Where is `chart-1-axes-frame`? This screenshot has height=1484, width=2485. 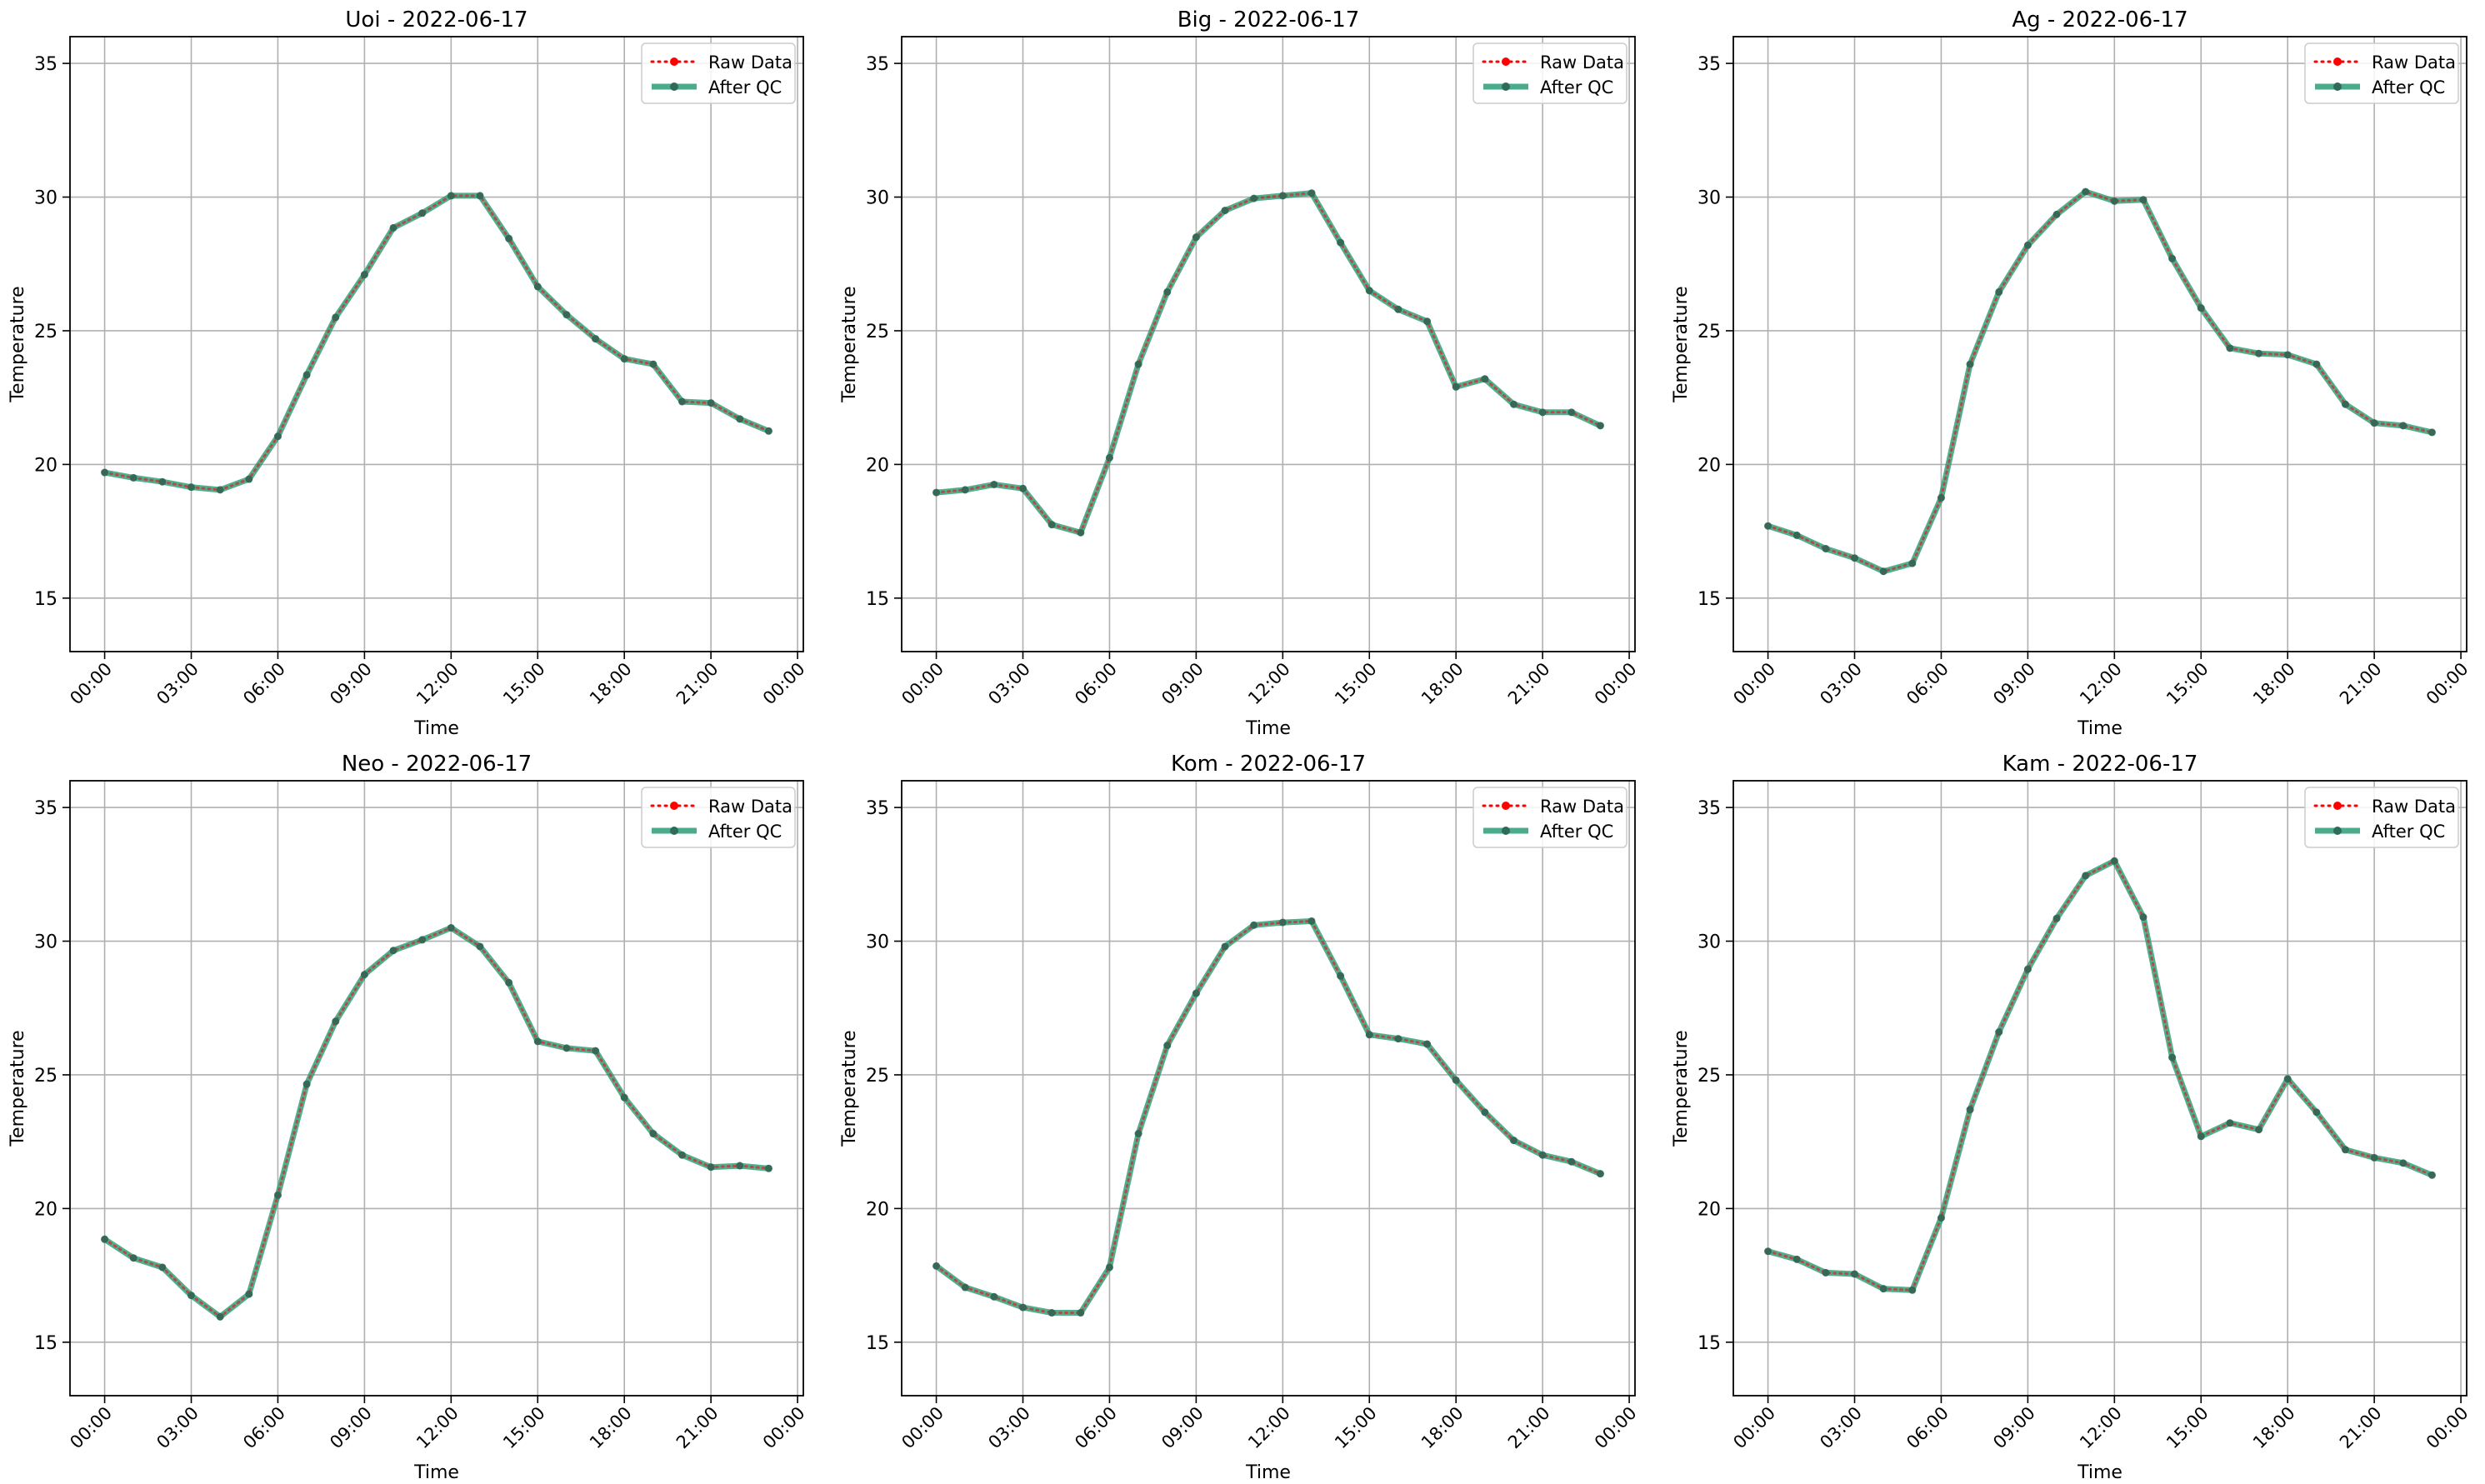
chart-1-axes-frame is located at coordinates (1268, 344).